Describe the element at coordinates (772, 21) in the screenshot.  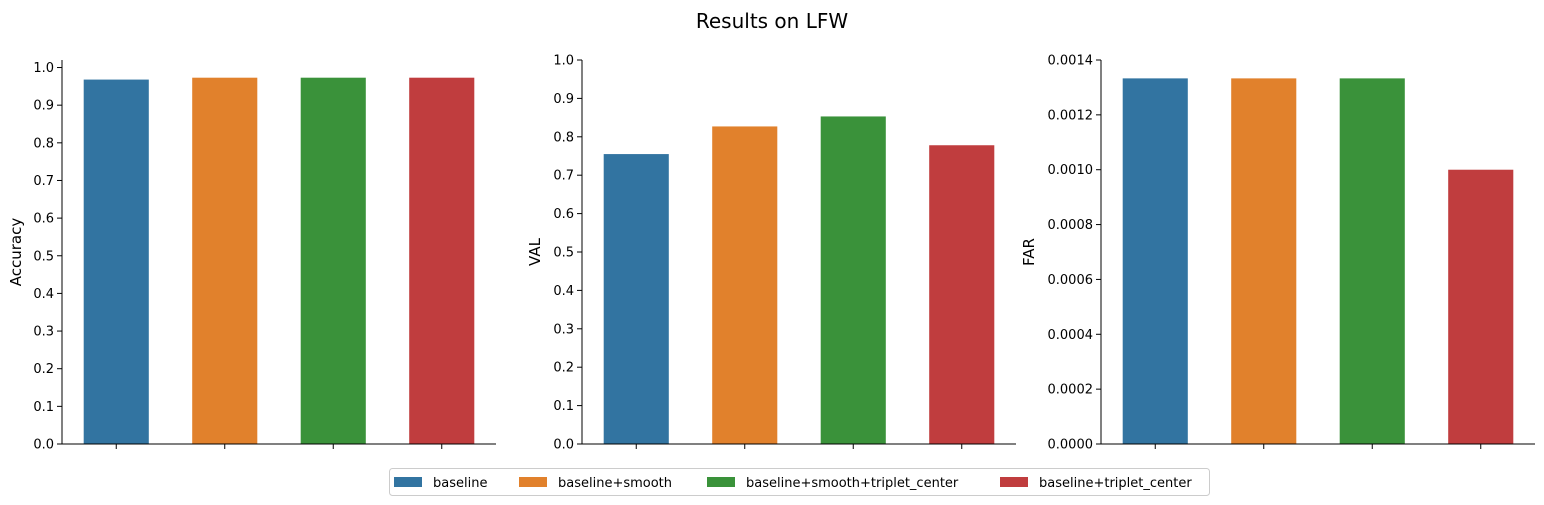
I see `figure-title: Results on LFW` at that location.